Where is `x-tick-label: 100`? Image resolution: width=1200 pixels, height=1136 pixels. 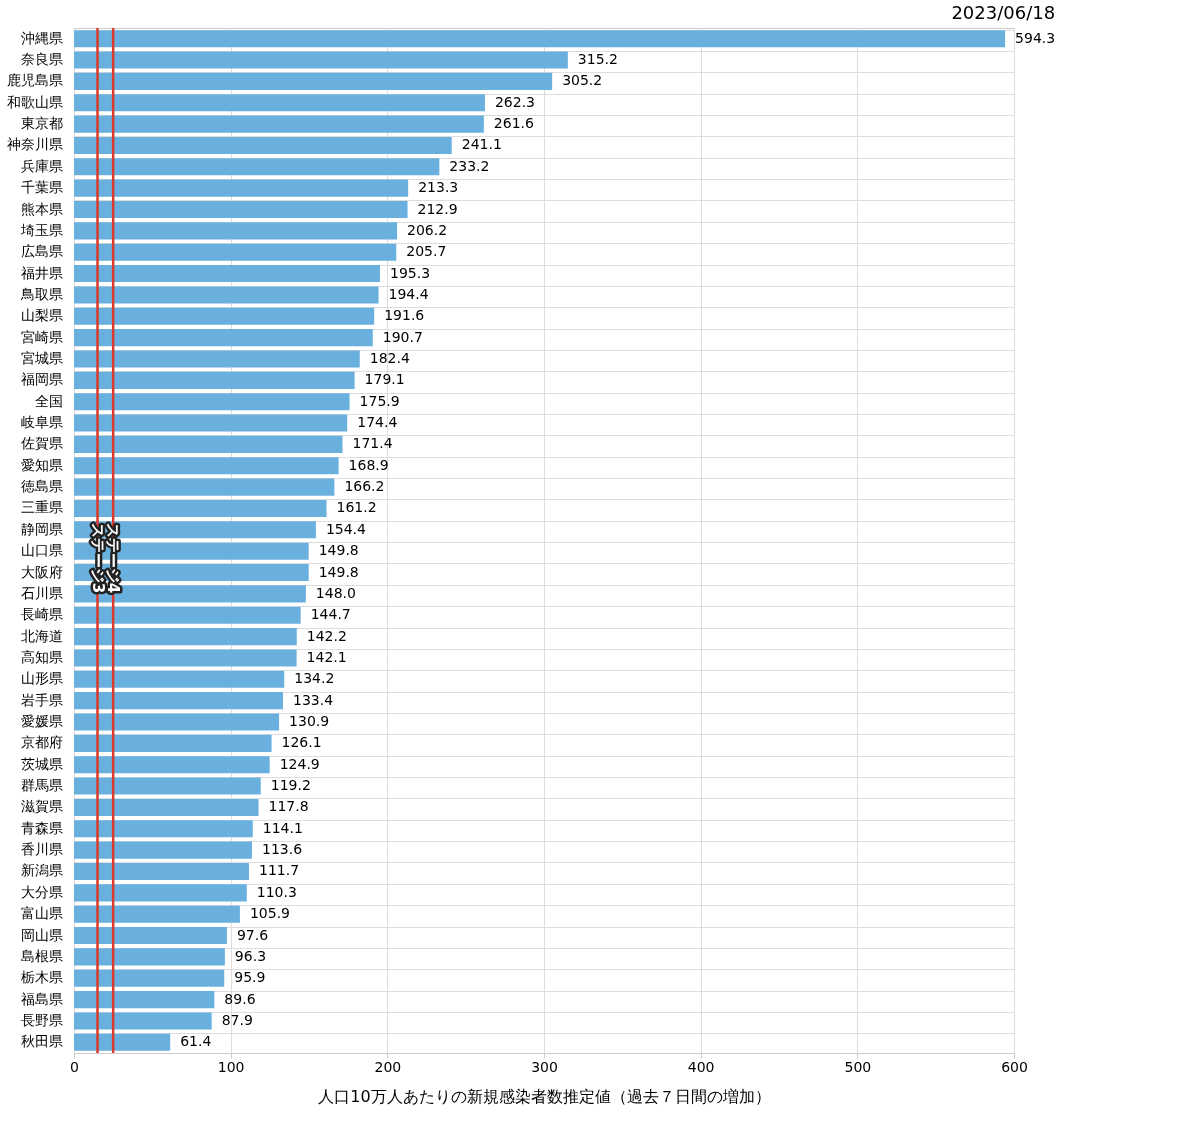
x-tick-label: 100 is located at coordinates (231, 1066).